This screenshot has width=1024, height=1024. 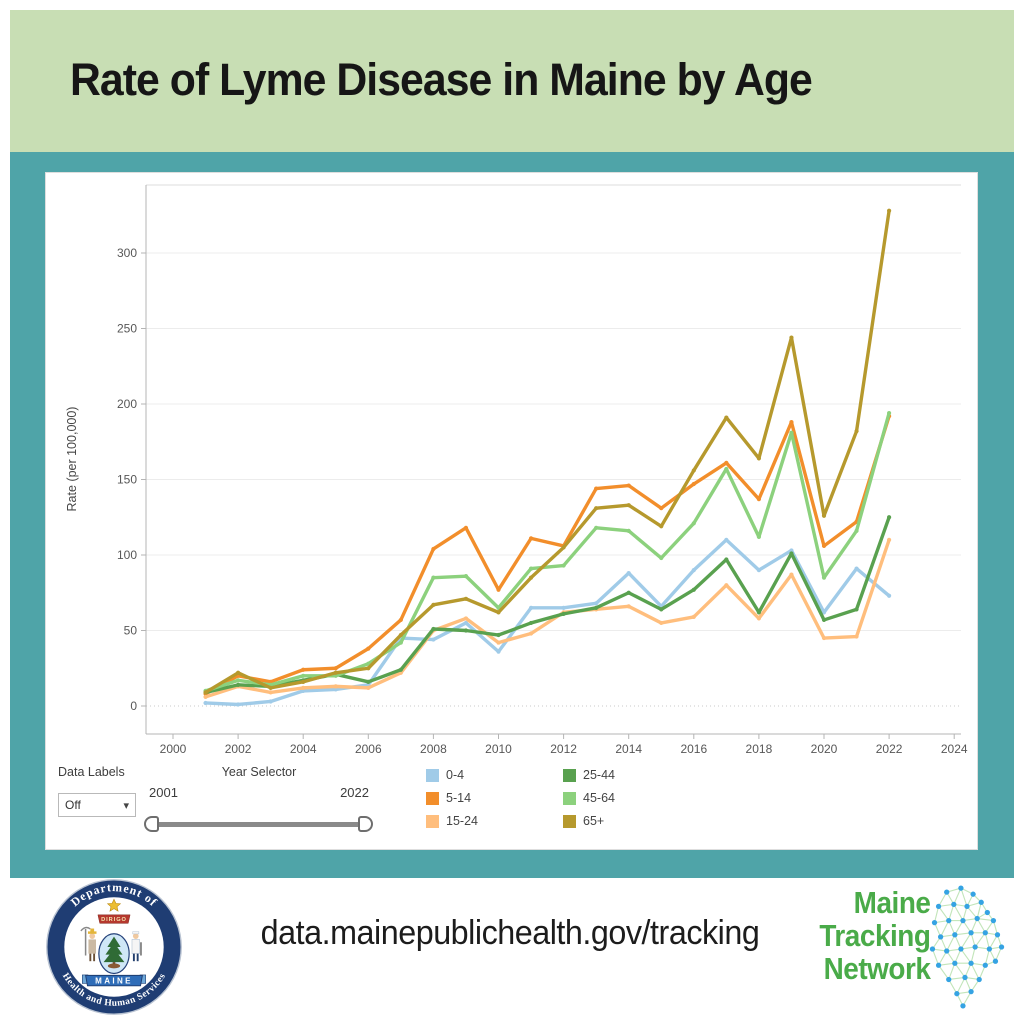 I want to click on data-labels-value: Off, so click(x=73, y=805).